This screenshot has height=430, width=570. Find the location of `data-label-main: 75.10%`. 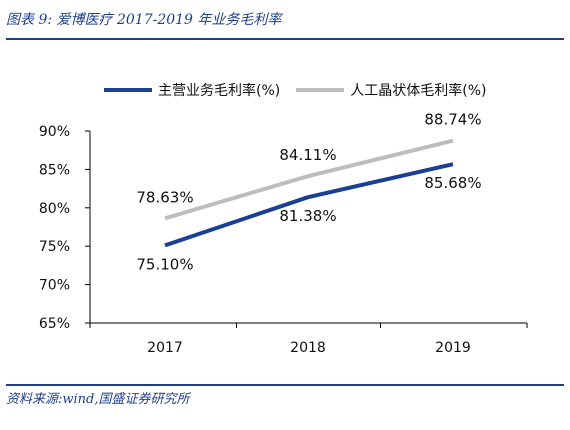

data-label-main: 75.10% is located at coordinates (164, 264).